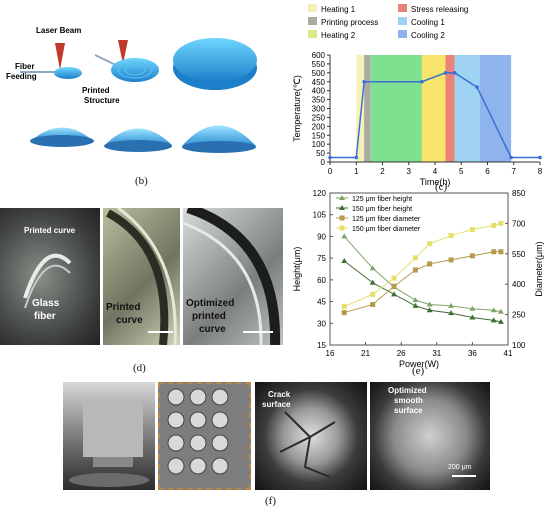  Describe the element at coordinates (441, 187) in the screenshot. I see `panel-label-c: (c)` at that location.